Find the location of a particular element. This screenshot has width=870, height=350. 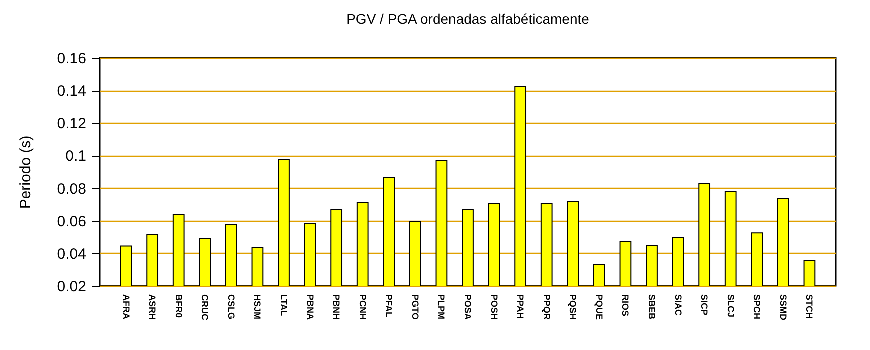

x-tick-label: SPCH is located at coordinates (757, 307).